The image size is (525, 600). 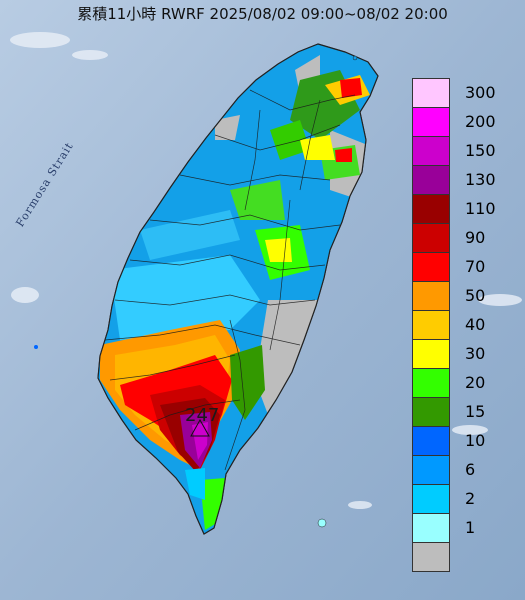 What do you see at coordinates (480, 151) in the screenshot?
I see `legend-label: 150` at bounding box center [480, 151].